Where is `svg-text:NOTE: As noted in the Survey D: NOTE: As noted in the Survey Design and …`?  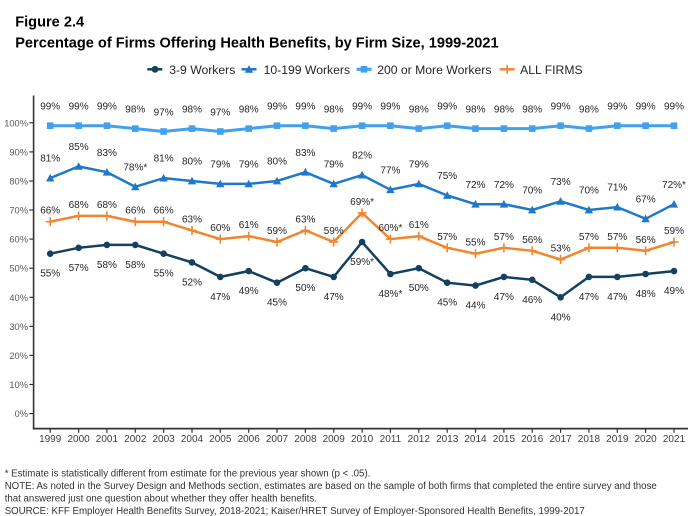
svg-text:NOTE: As noted in the Survey D: NOTE: As noted in the Survey Design and … is located at coordinates (331, 486).